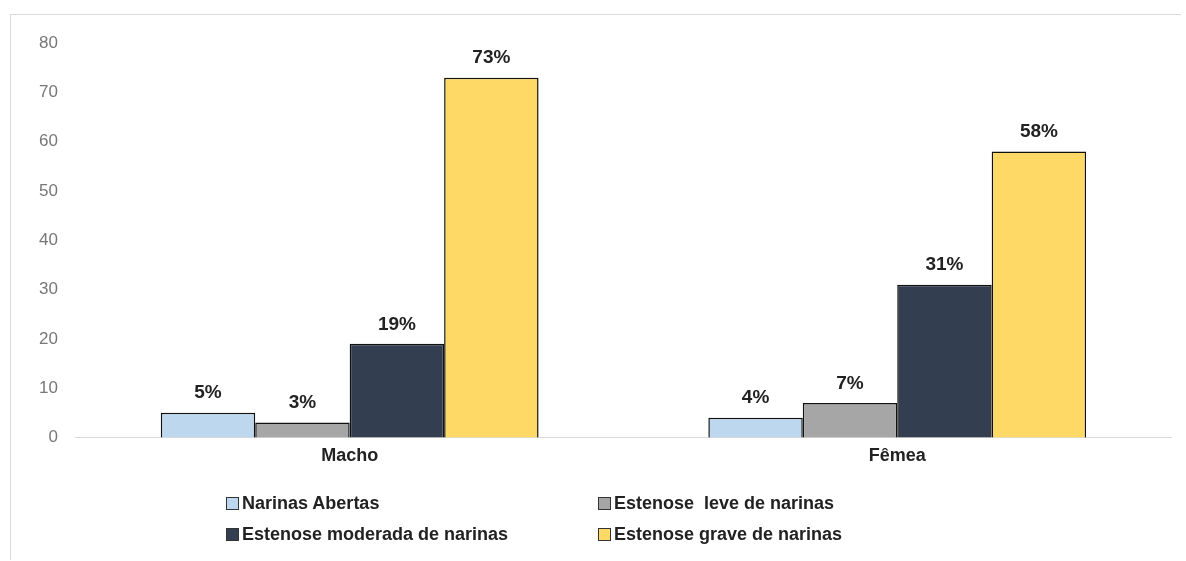 Image resolution: width=1186 pixels, height=561 pixels. I want to click on y-tick-label: 30, so click(48, 289).